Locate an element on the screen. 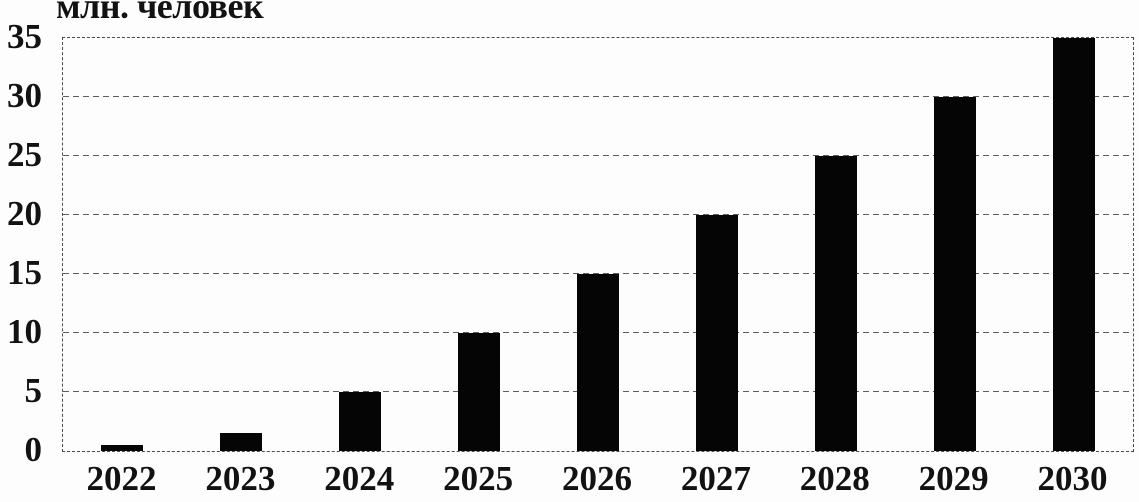 The image size is (1139, 502). bar-2022 is located at coordinates (122, 448).